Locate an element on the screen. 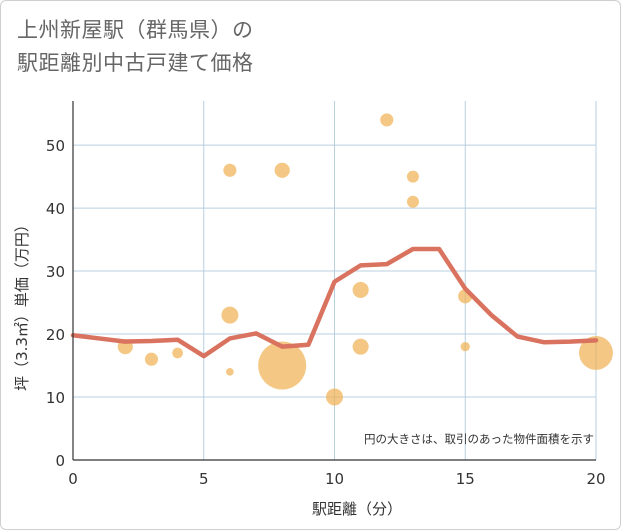 The width and height of the screenshot is (621, 530). y-tick-label-10: 10 is located at coordinates (55, 398).